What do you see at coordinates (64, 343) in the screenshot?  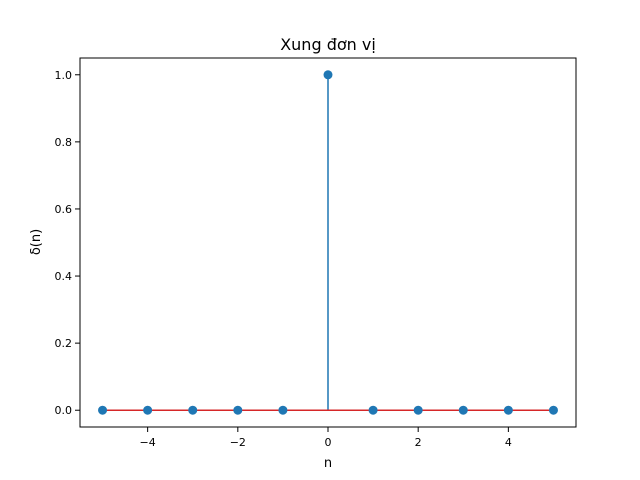 I see `y-tick-label: 0.2` at bounding box center [64, 343].